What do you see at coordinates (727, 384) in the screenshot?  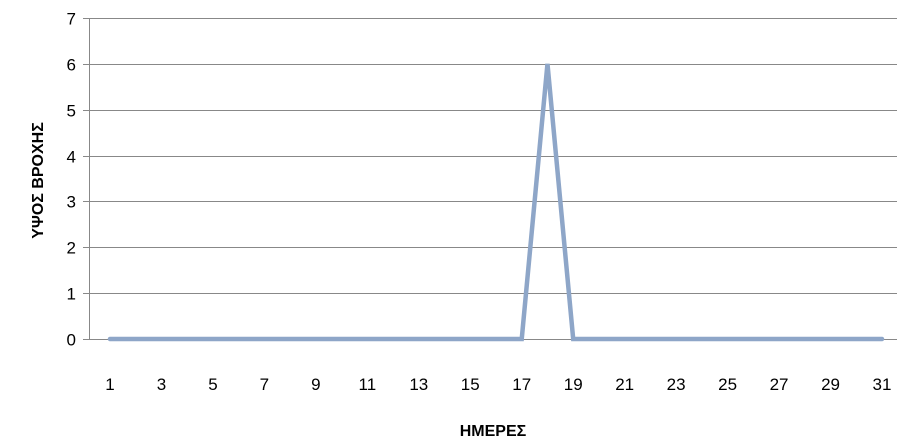 I see `x-tick-label: 25` at bounding box center [727, 384].